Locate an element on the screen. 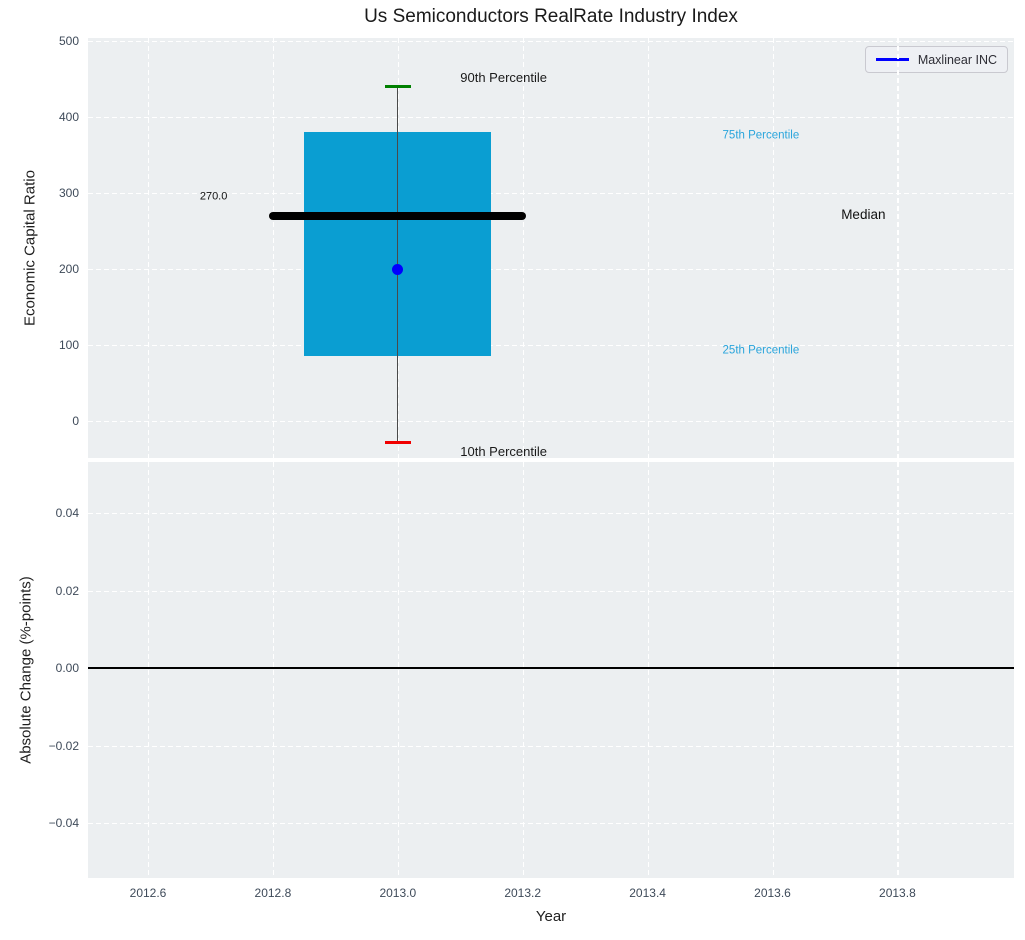 This screenshot has height=940, width=1025. x-tick-label: 2012.6 is located at coordinates (148, 893).